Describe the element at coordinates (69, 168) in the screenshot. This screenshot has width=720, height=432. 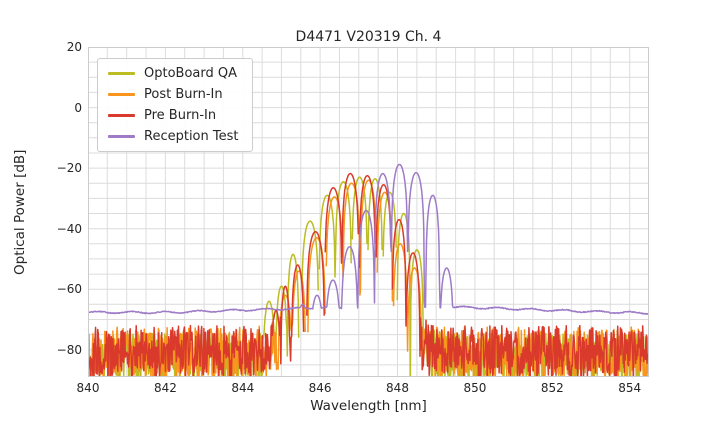
I see `y-tick-−20: −20` at that location.